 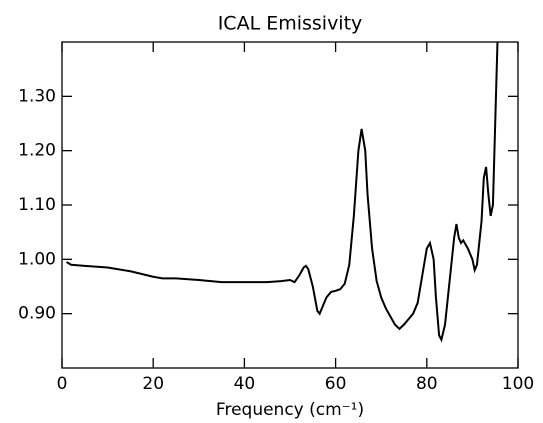 I want to click on y-tick-label: 1.20, so click(x=37, y=151).